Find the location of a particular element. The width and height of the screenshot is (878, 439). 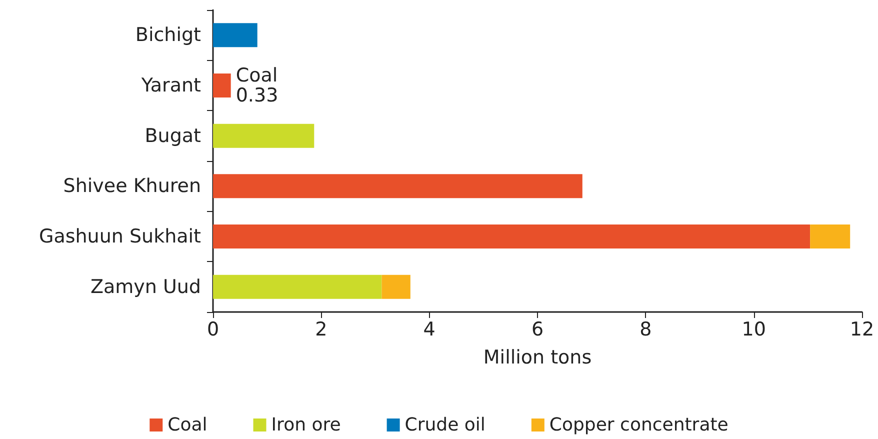

y-tick-label: Gashuun Sukhait is located at coordinates (120, 237).